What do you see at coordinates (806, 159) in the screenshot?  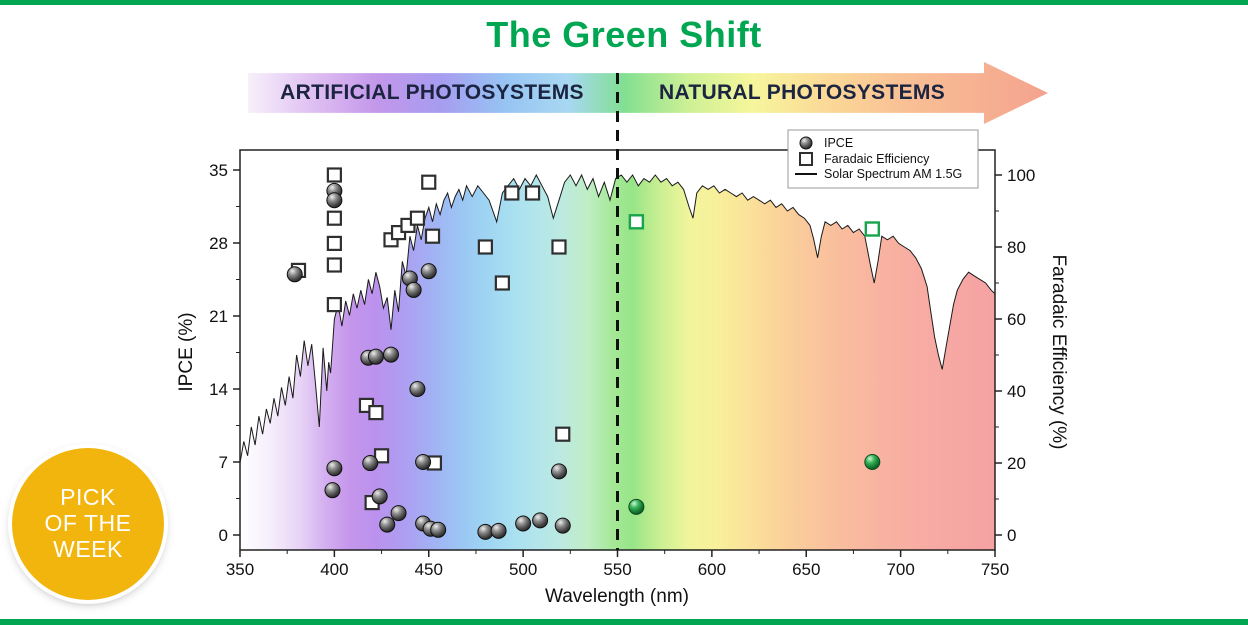 I see `legend-fe-marker` at bounding box center [806, 159].